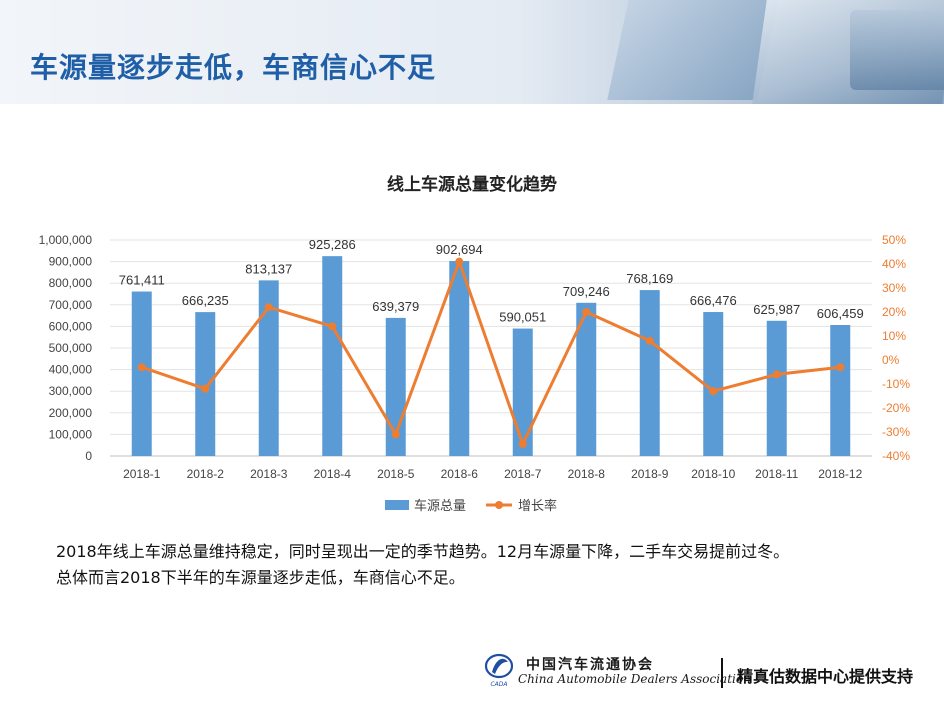 This screenshot has width=944, height=711. I want to click on logo-text: CADA, so click(498, 684).